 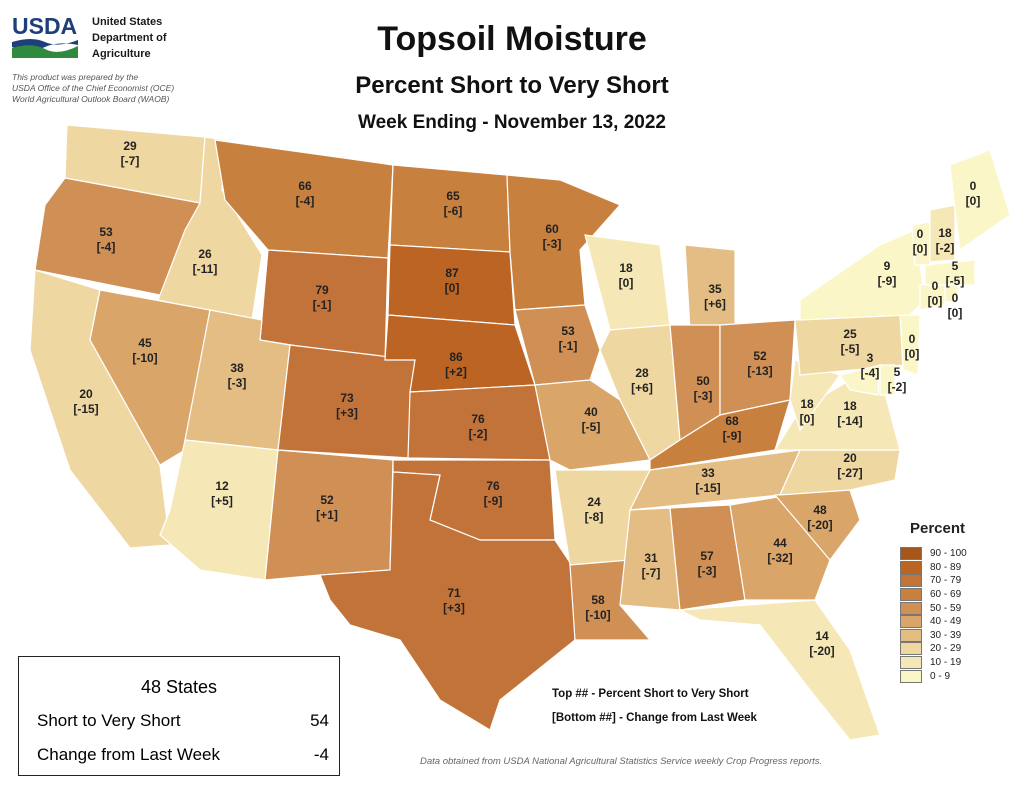 What do you see at coordinates (219, 510) in the screenshot?
I see `state-az` at bounding box center [219, 510].